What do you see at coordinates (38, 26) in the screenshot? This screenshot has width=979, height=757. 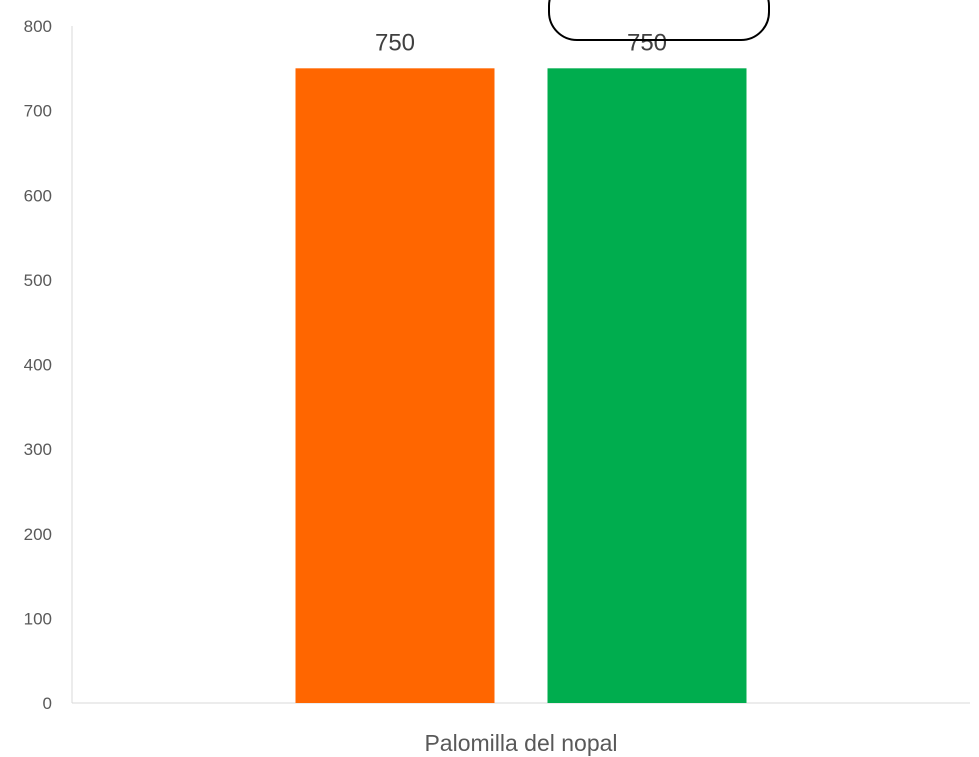 I see `y-tick-label: 800` at bounding box center [38, 26].